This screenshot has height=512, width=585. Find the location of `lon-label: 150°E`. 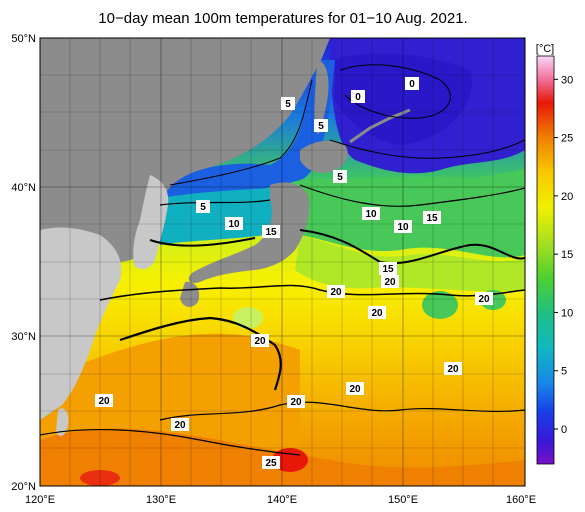

lon-label: 150°E is located at coordinates (403, 500).